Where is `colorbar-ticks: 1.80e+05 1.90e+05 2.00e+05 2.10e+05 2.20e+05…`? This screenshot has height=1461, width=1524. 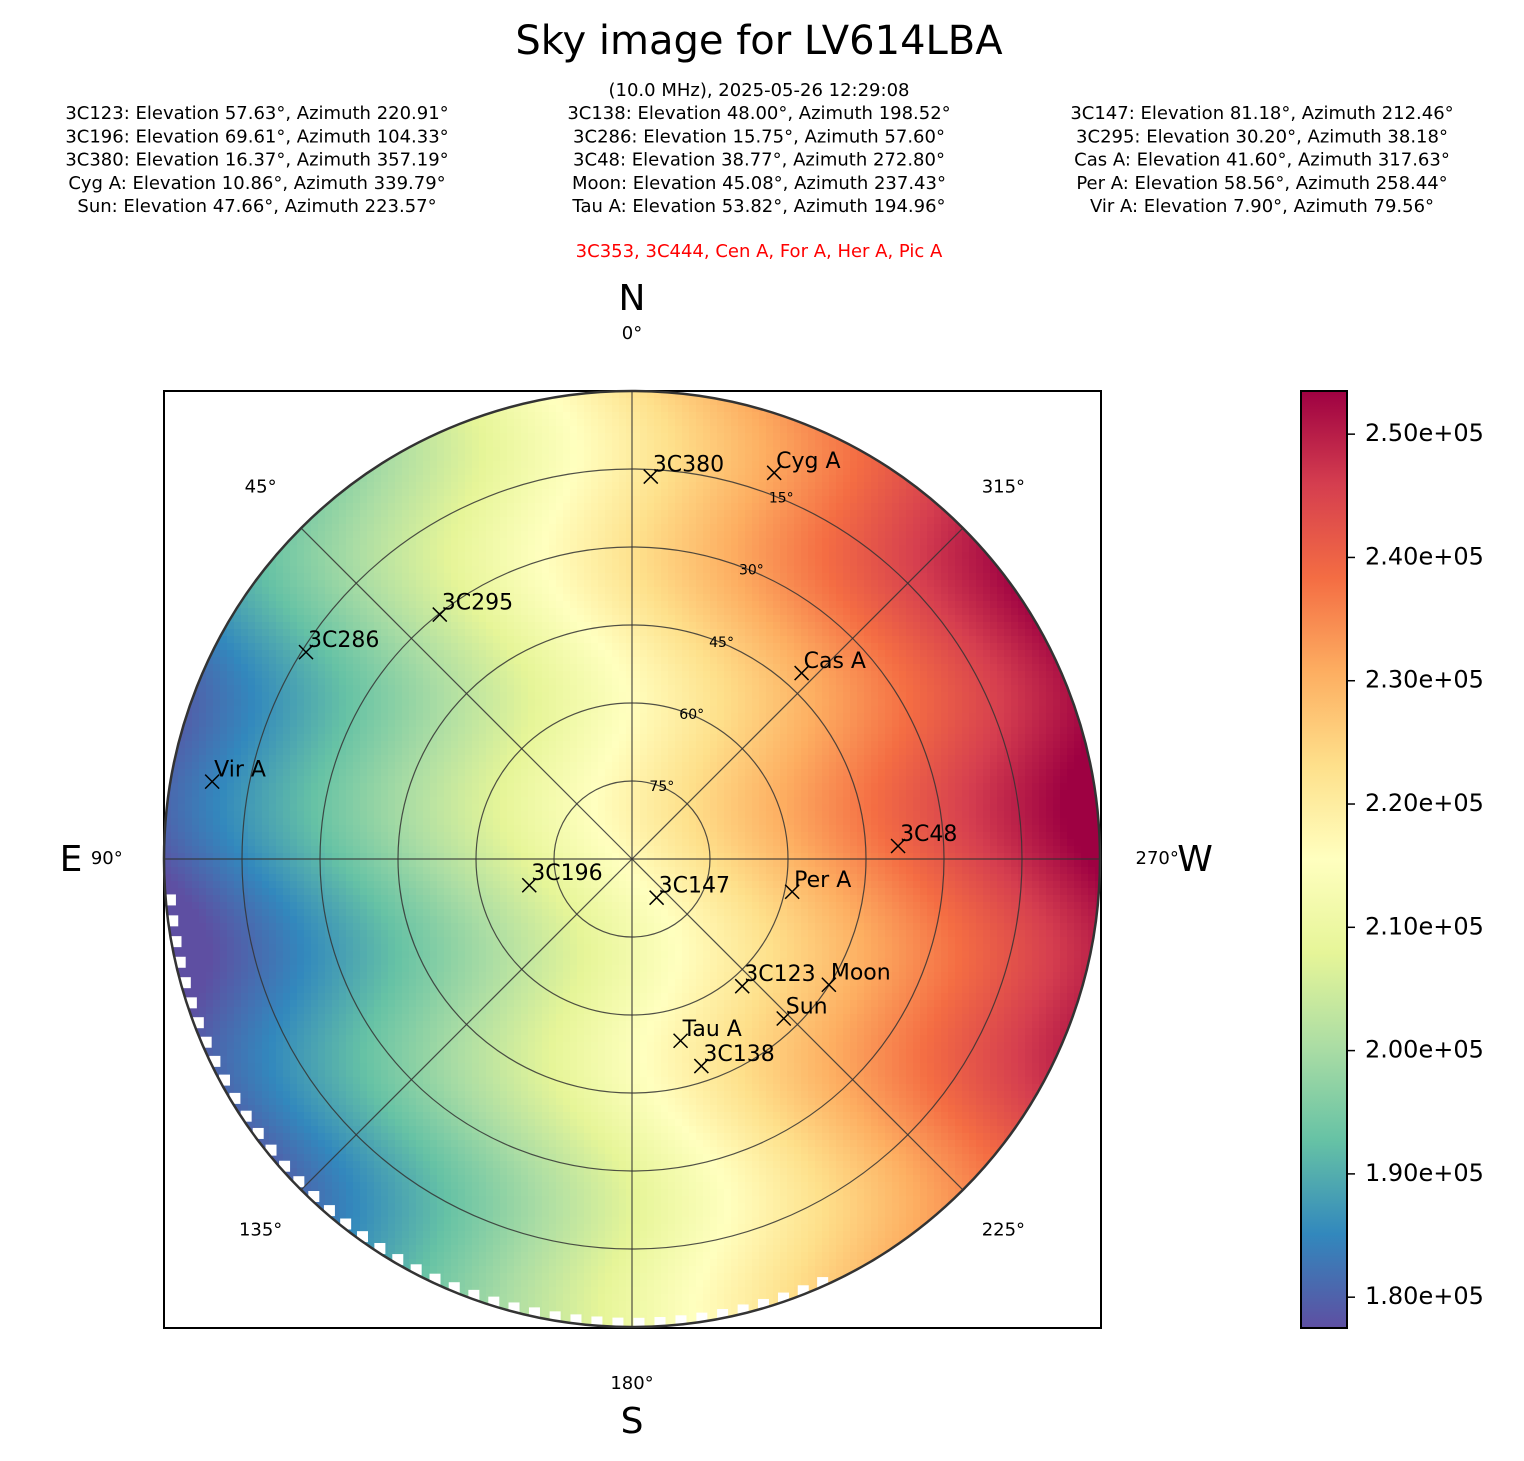
colorbar-ticks: 1.80e+05 1.90e+05 2.00e+05 2.10e+05 2.20e+05… is located at coordinates (1415, 864).